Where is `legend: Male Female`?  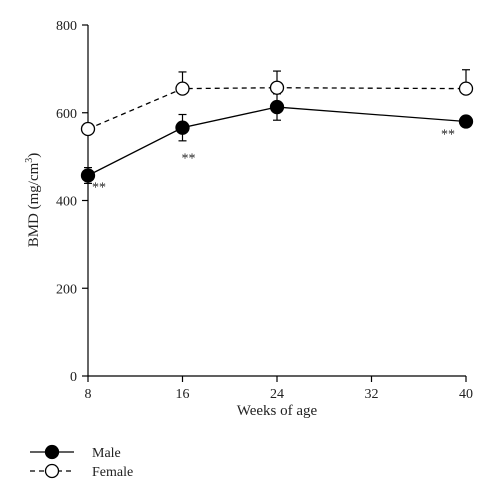
legend: Male Female is located at coordinates (81, 462).